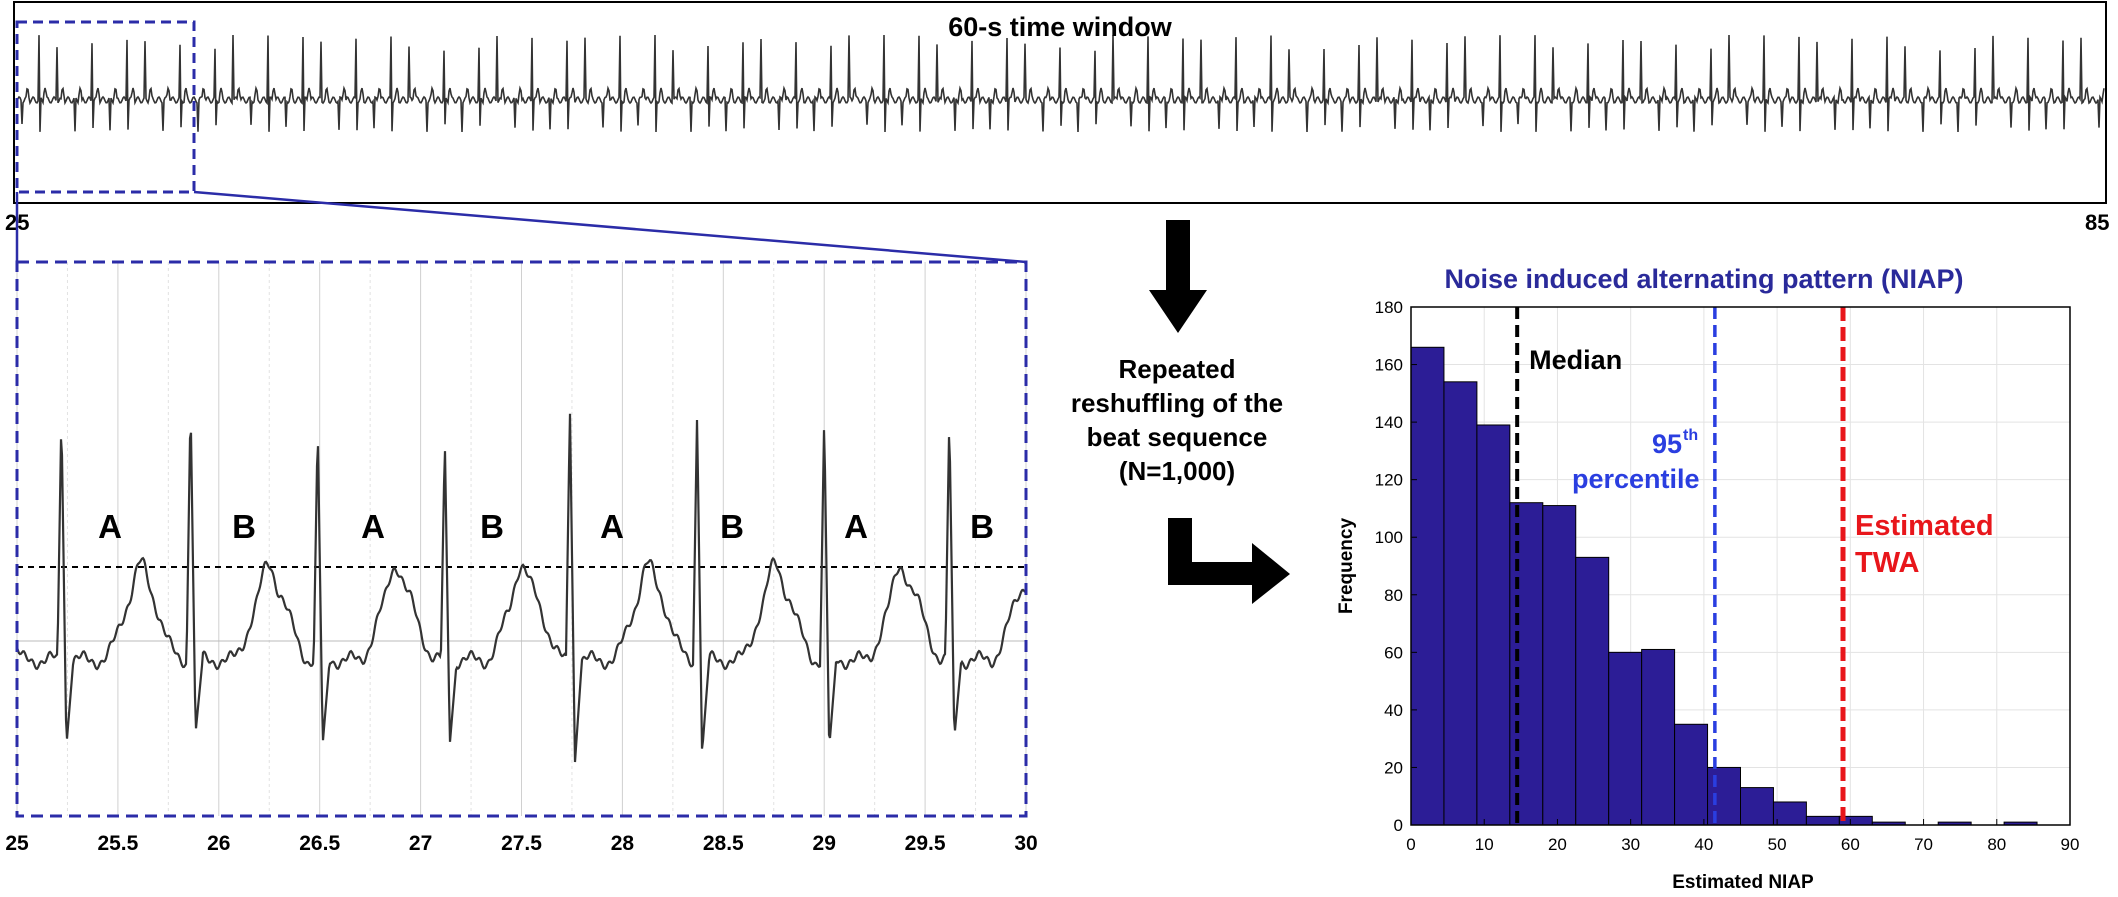 This screenshot has width=2118, height=897. Describe the element at coordinates (1887, 563) in the screenshot. I see `estimated-twa-label-line2: TWA` at that location.